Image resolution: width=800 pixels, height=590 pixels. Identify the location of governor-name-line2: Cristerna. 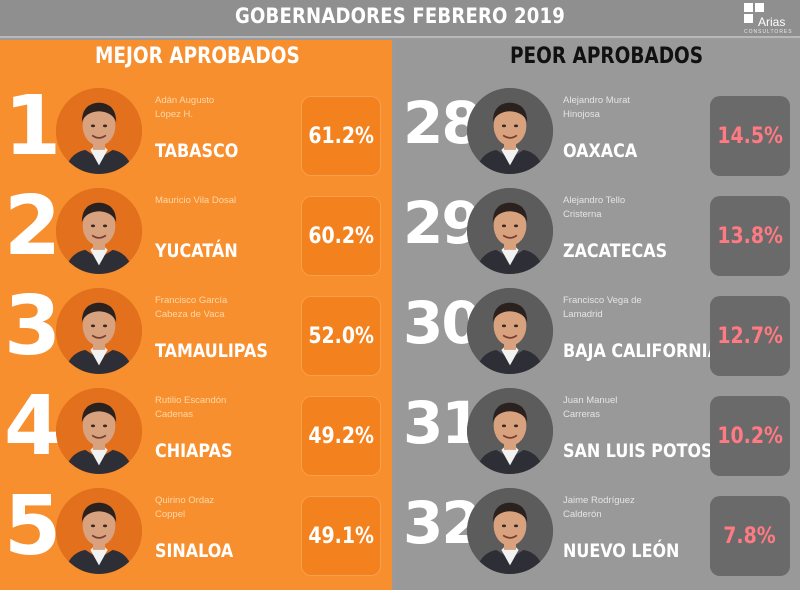
(582, 214).